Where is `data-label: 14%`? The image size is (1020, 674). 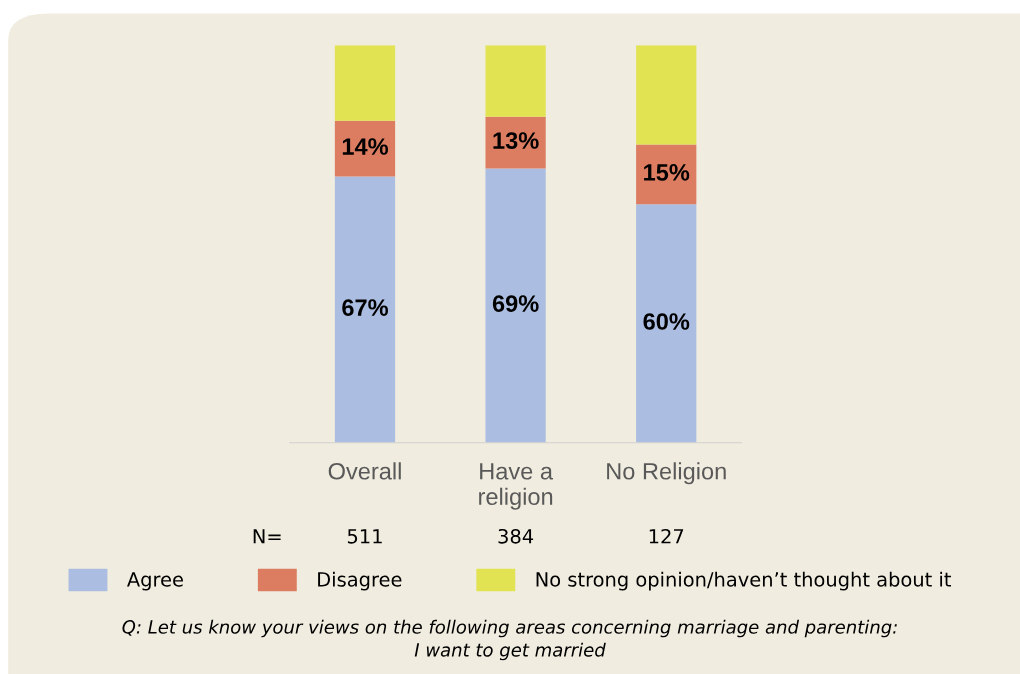 data-label: 14% is located at coordinates (365, 146).